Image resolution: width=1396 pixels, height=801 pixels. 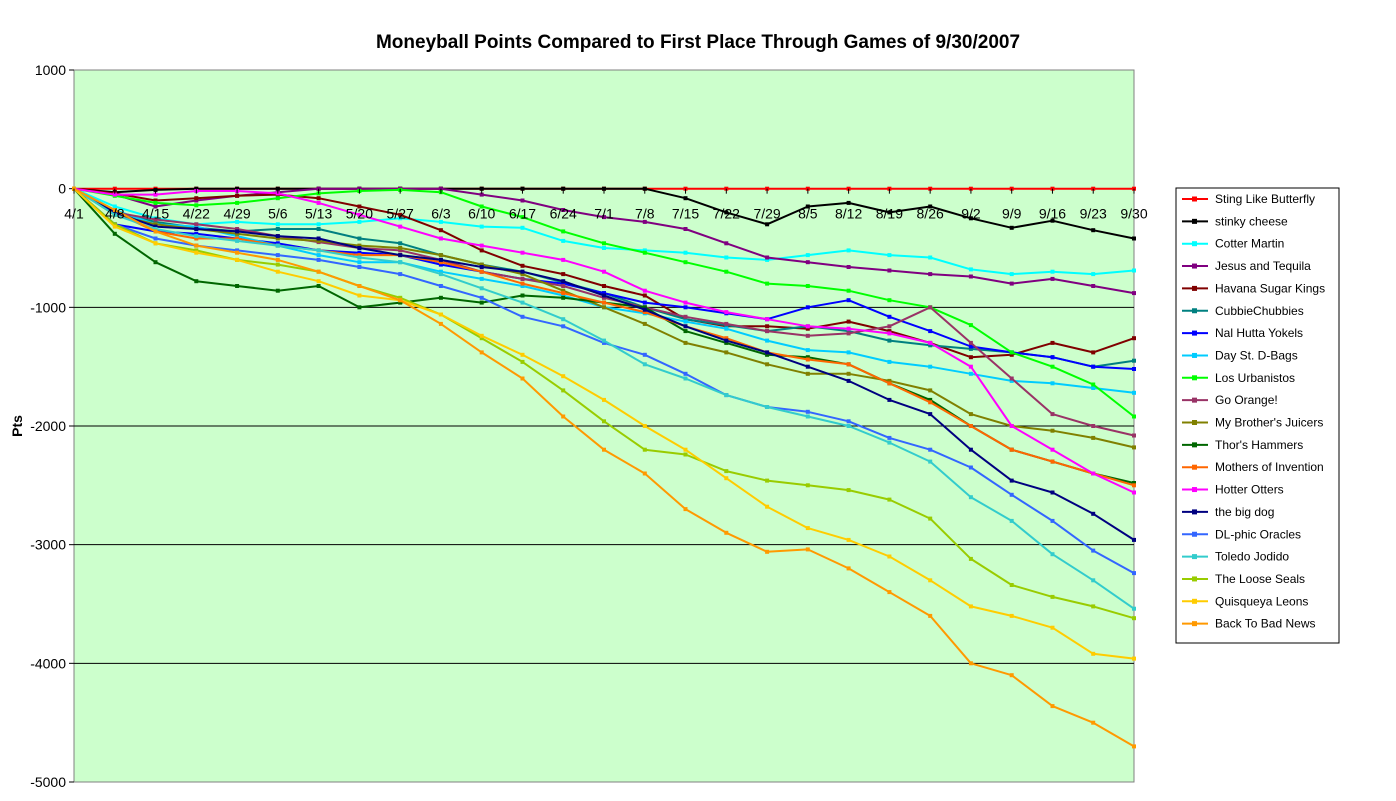 What do you see at coordinates (1269, 423) in the screenshot?
I see `legend-label: My Brother's Juicers` at bounding box center [1269, 423].